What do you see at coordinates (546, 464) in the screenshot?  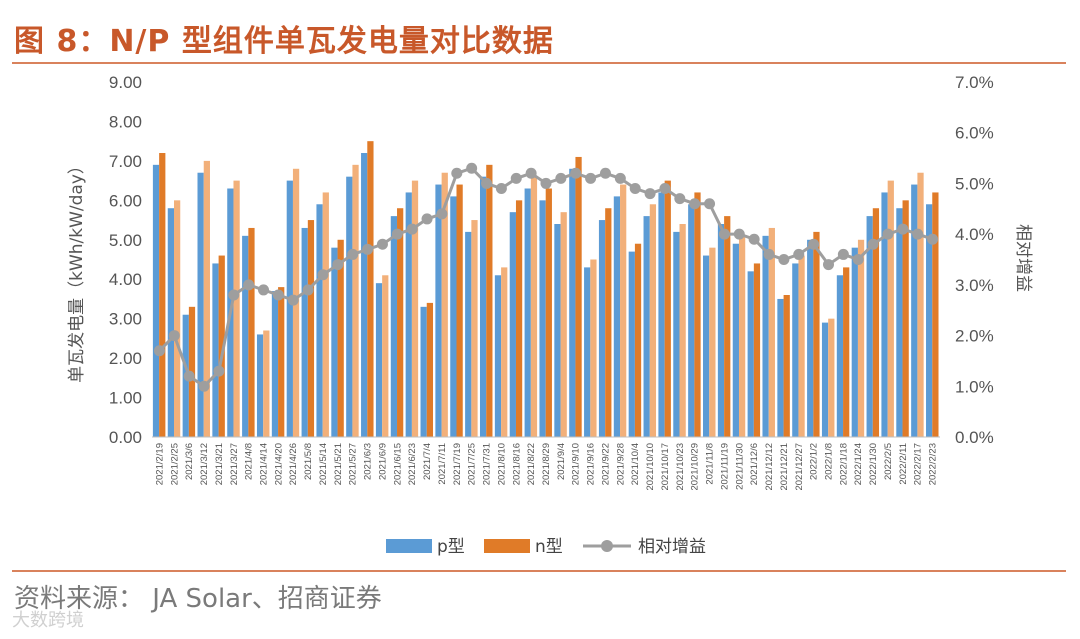 I see `x-tick-label: 2021/8/29` at bounding box center [546, 464].